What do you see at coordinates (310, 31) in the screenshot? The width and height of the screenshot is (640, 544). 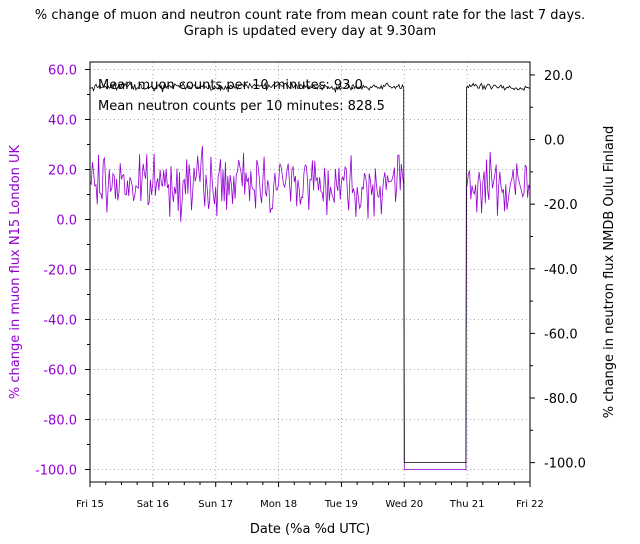 I see `chart-subtitle: Graph is updated every day at 9.30am` at bounding box center [310, 31].